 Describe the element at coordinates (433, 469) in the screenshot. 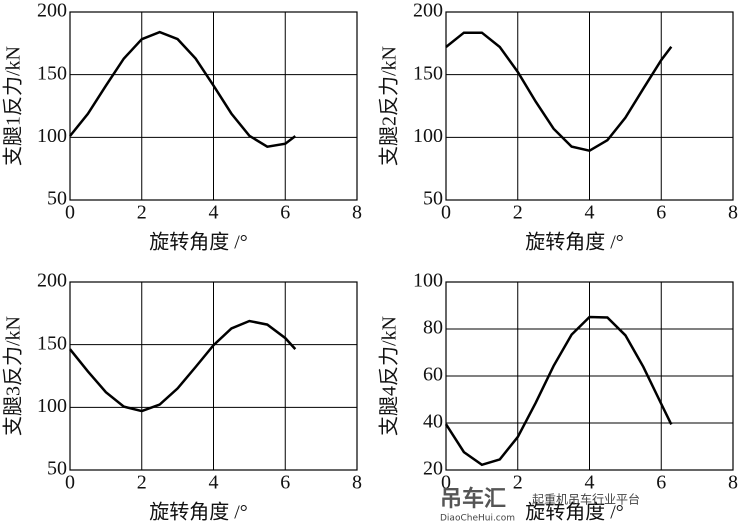

I see `y-tick-label: 20` at that location.